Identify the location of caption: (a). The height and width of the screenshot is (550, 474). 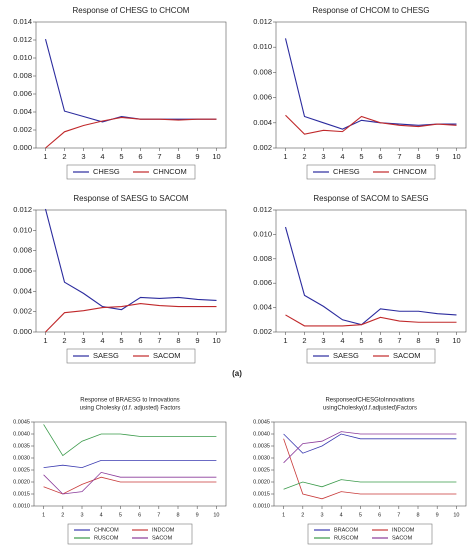
(237, 373).